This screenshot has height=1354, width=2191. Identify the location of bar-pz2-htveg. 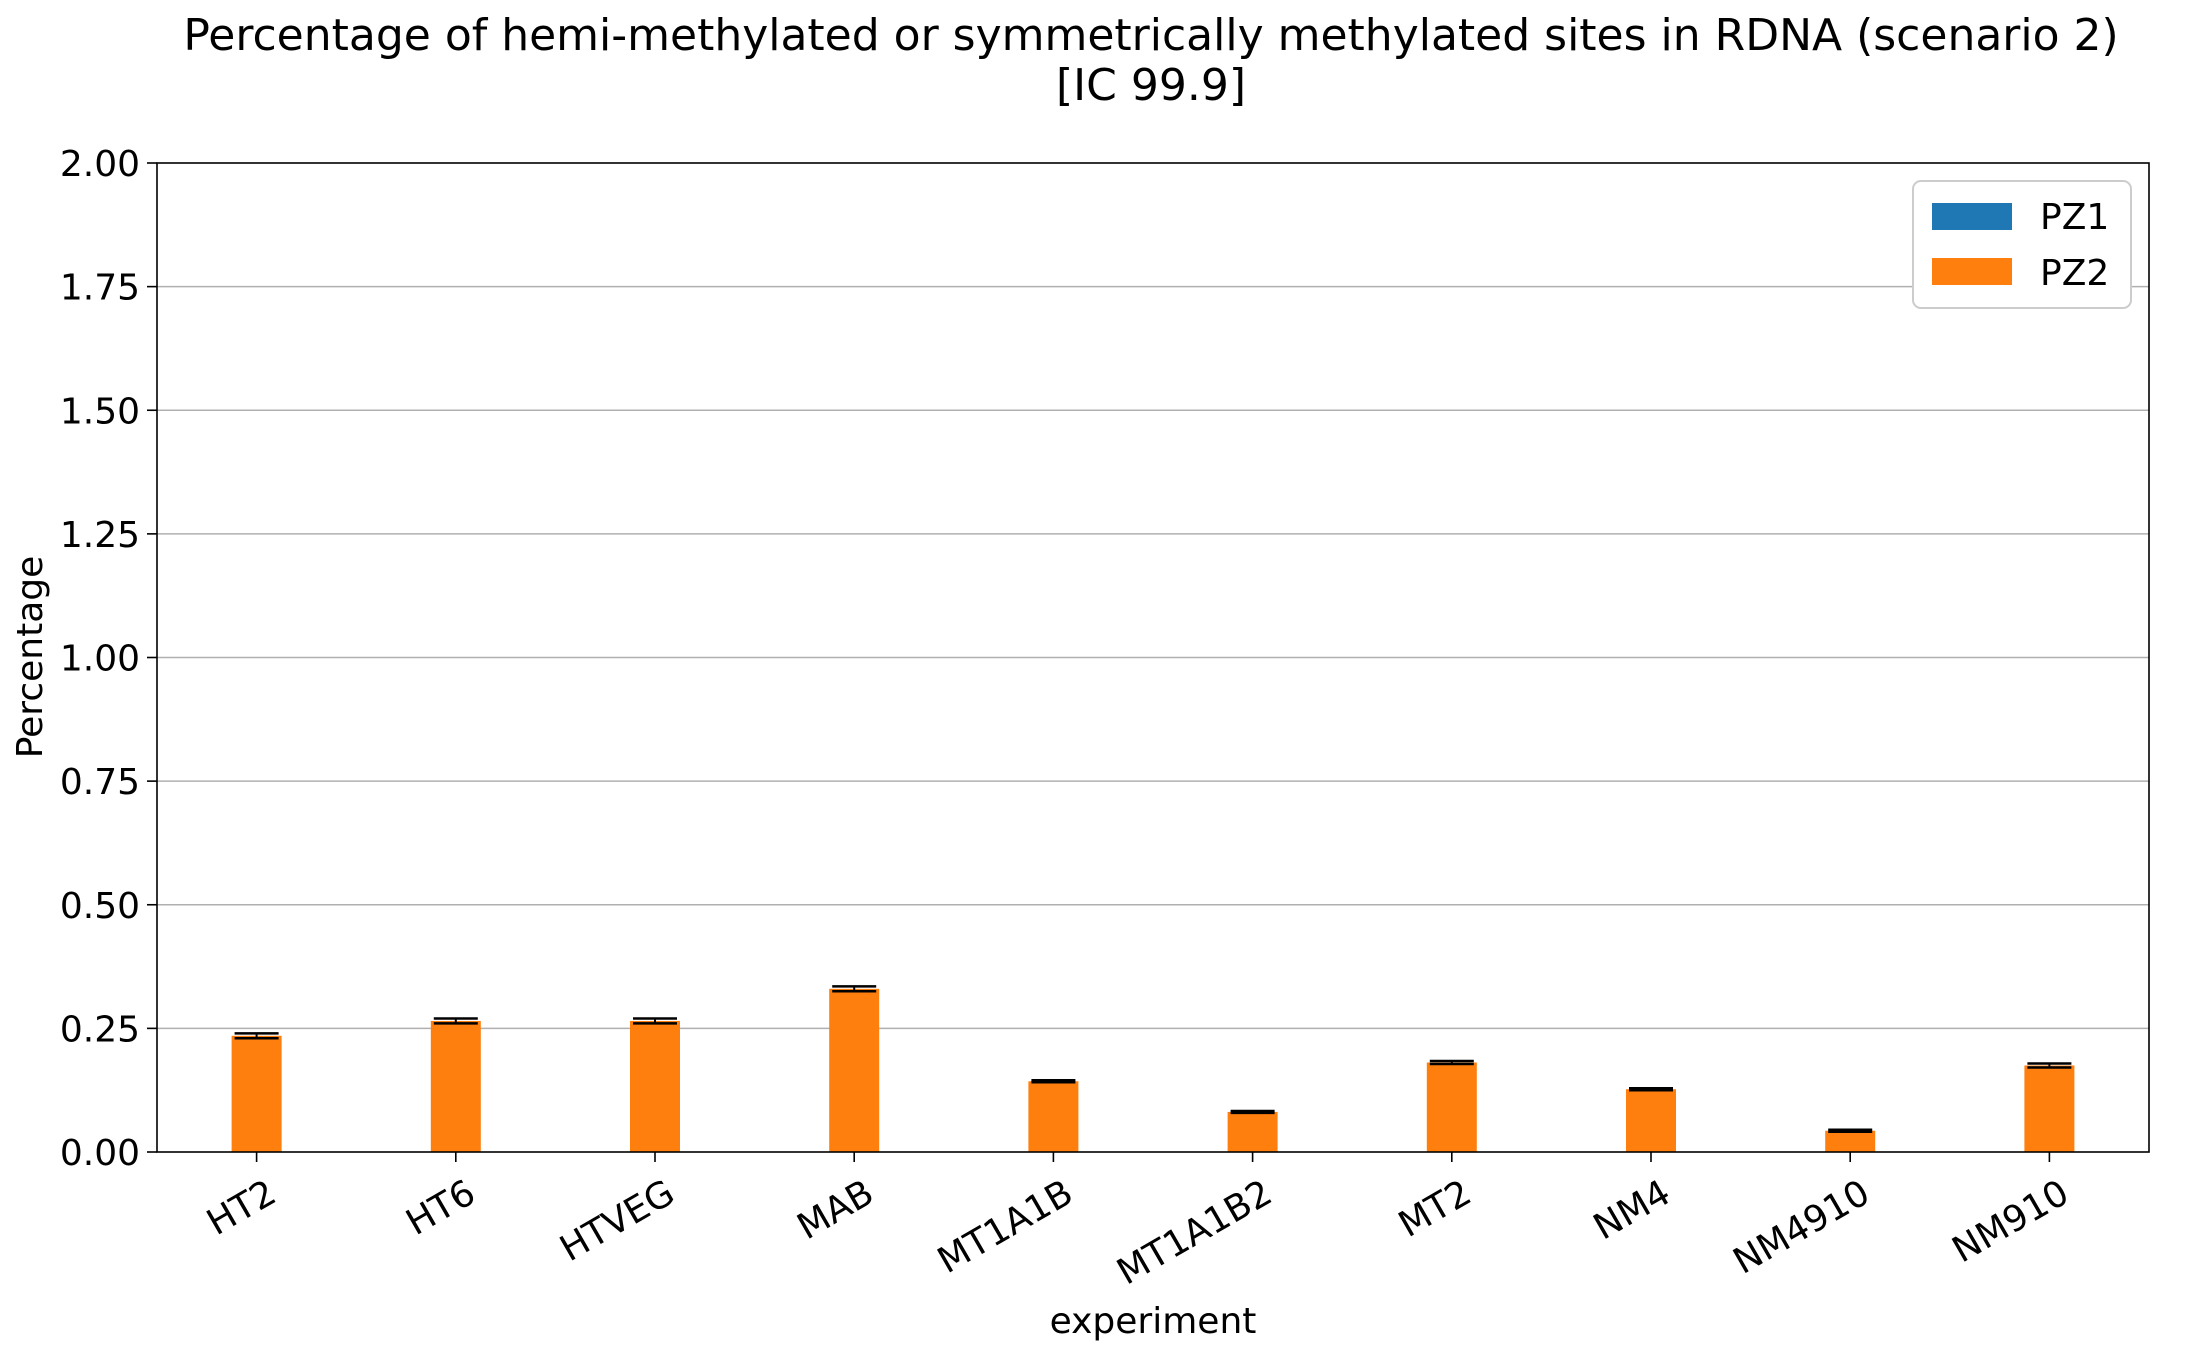
(655, 1086).